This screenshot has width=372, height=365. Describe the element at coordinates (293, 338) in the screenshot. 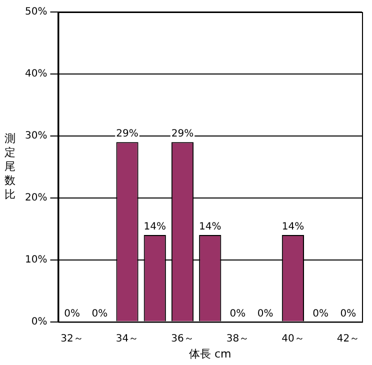

I see `x-tick-label: 40～` at that location.